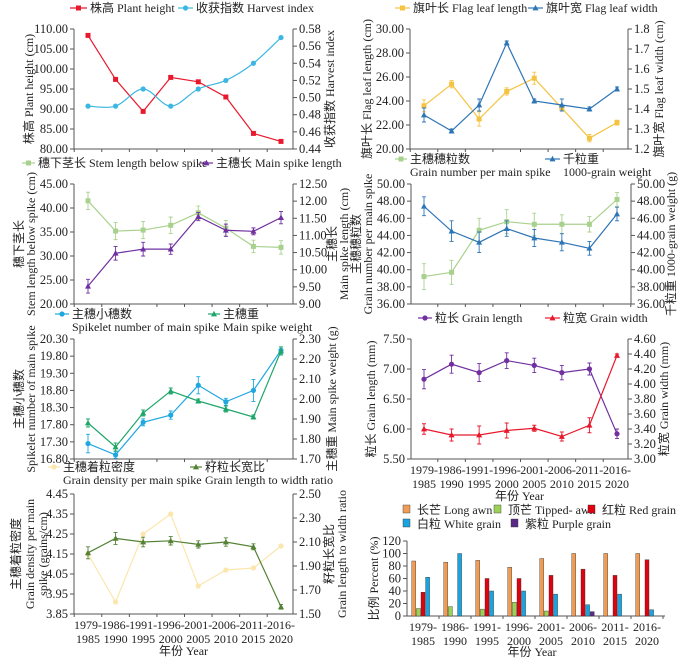 This screenshot has width=700, height=662. I want to click on x-tick-label: 1985, so click(88, 639).